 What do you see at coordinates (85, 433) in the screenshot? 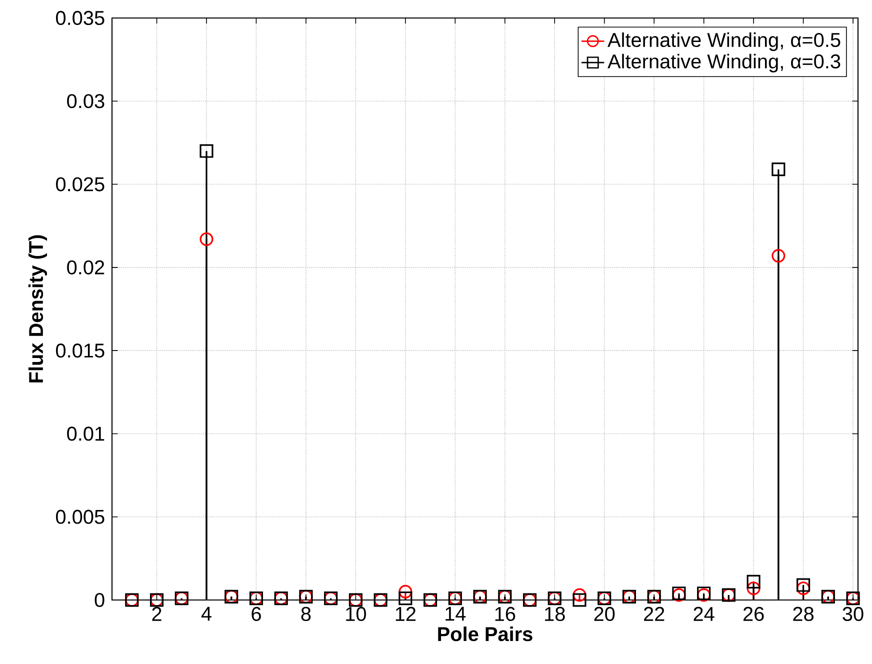
I see `y-tick-label: 0.01` at bounding box center [85, 433].